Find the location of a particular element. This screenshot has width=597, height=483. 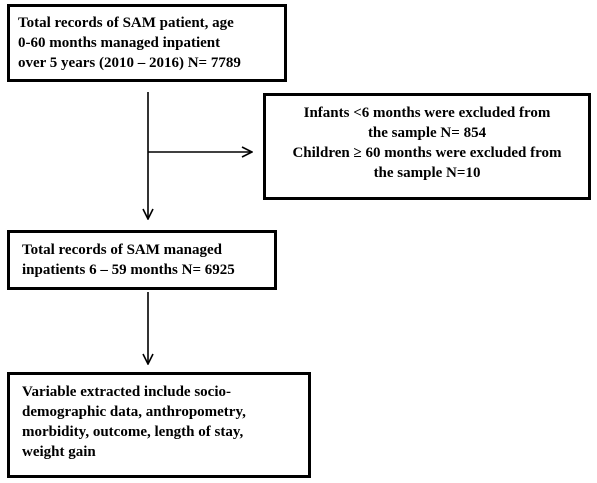

box-text-line: morbidity, outcome, length of stay, is located at coordinates (133, 432).